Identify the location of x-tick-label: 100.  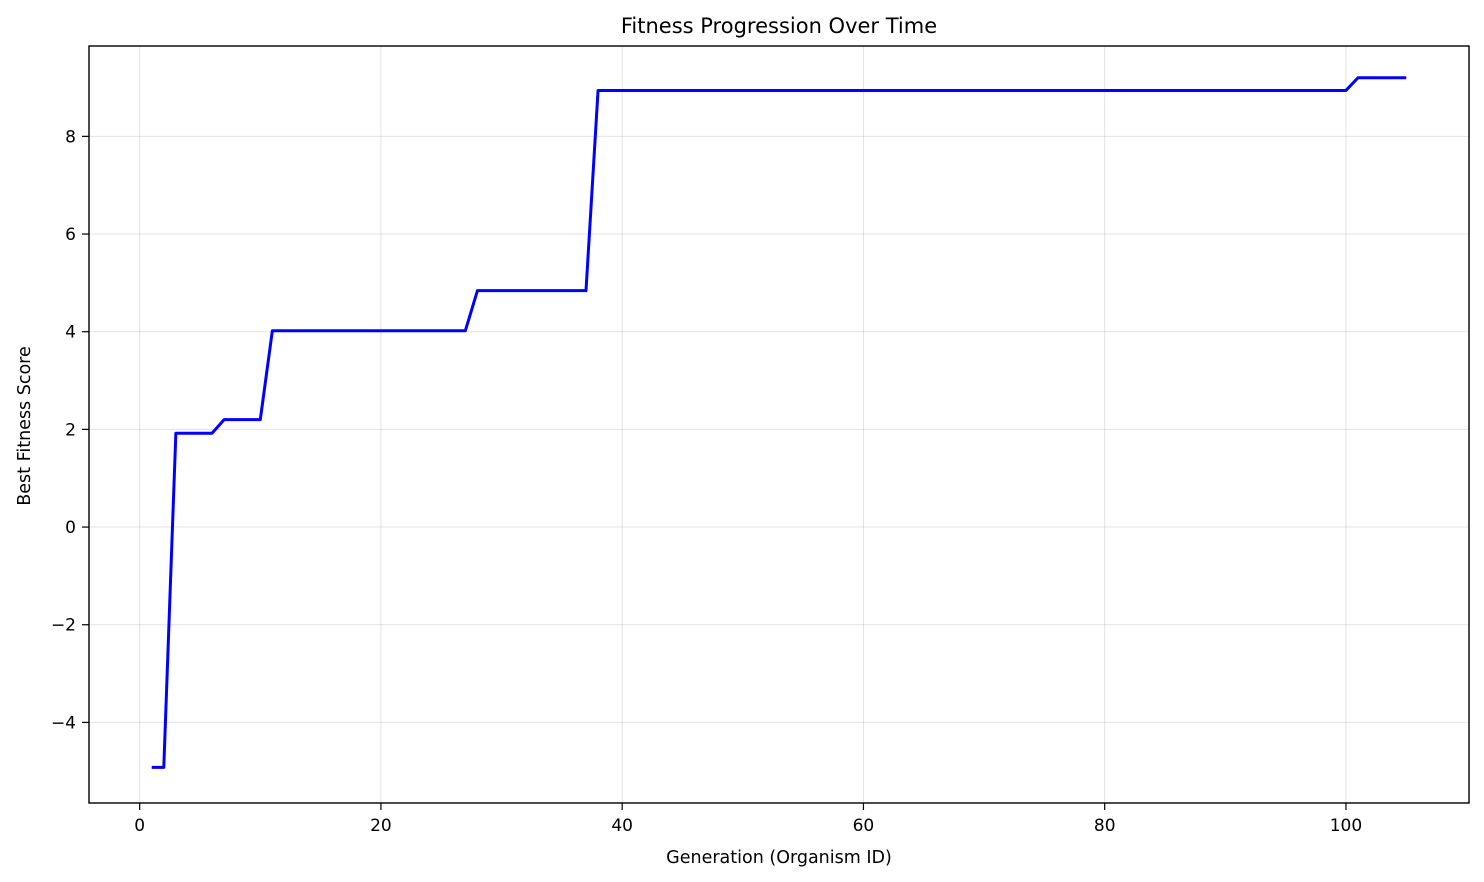
(1346, 826).